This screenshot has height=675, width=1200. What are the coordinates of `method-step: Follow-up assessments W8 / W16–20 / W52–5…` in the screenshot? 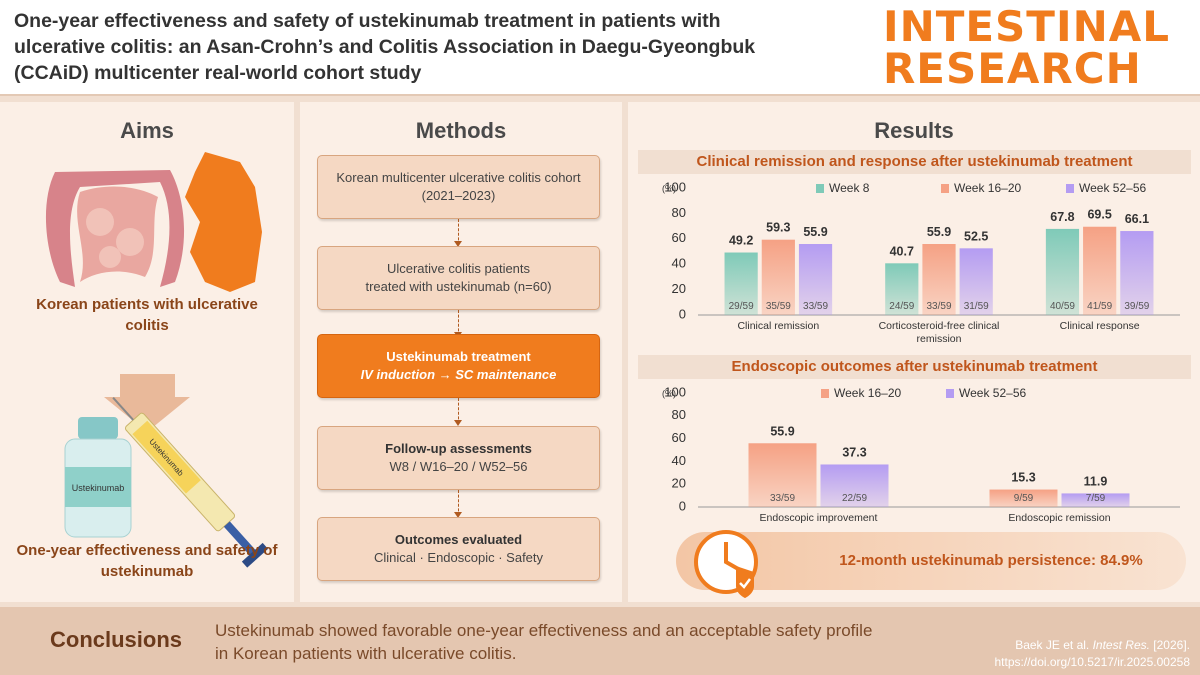 It's located at (458, 458).